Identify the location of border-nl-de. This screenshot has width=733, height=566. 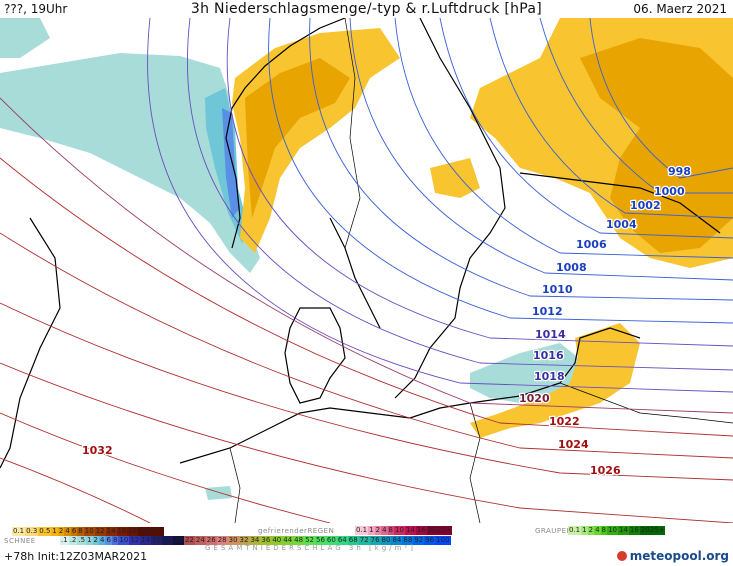
(235, 485).